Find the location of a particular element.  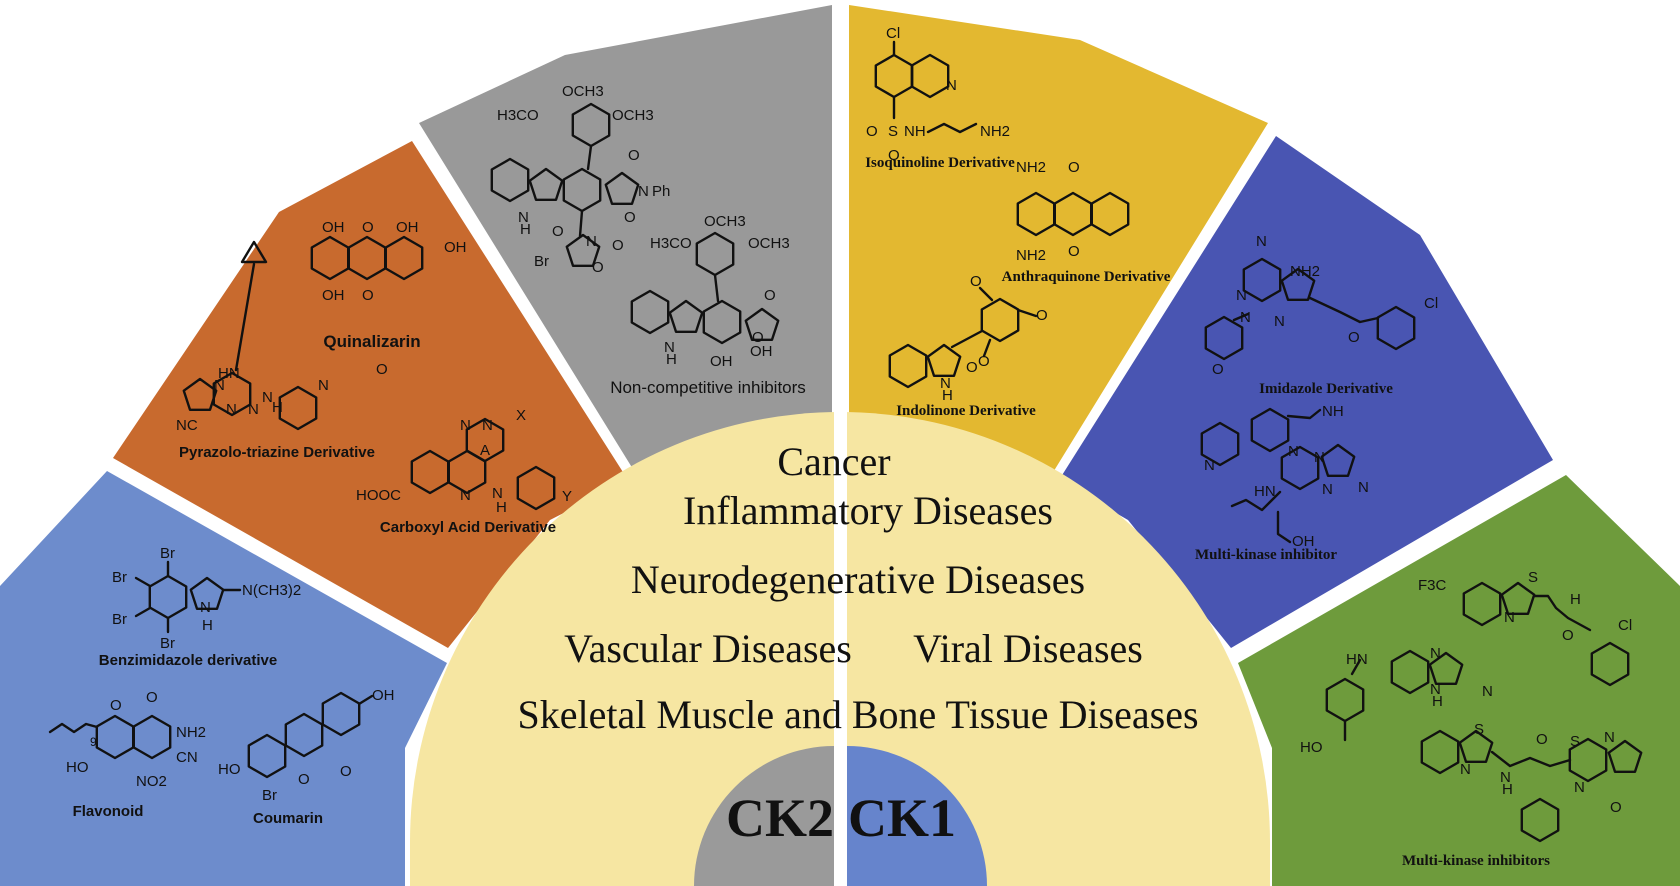

svg-text: F3C is located at coordinates (1432, 585).